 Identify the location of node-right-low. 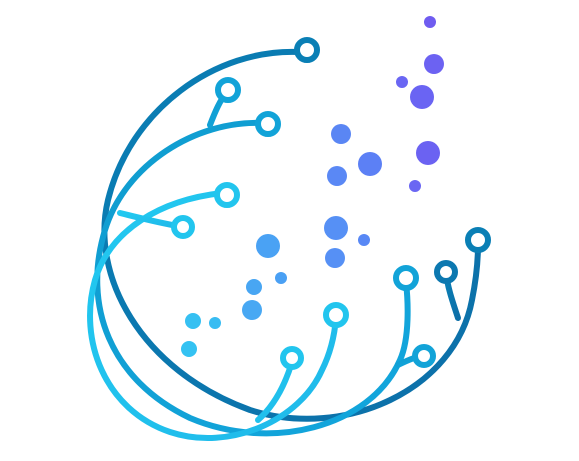
(406, 278).